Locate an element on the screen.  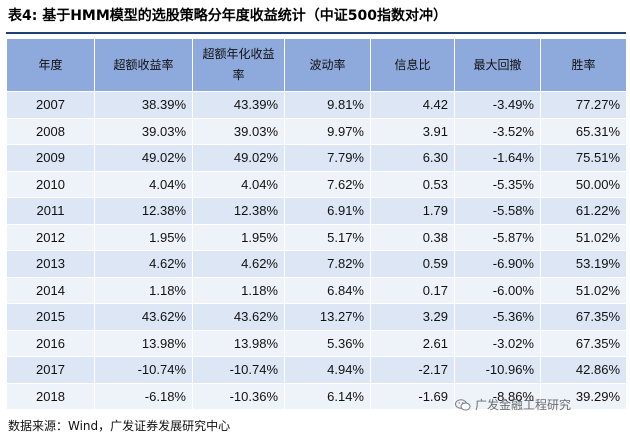
table-row: 2009 49.02% 49.02% 7.79% 6.30 -1.64% 75.51% is located at coordinates (316, 158).